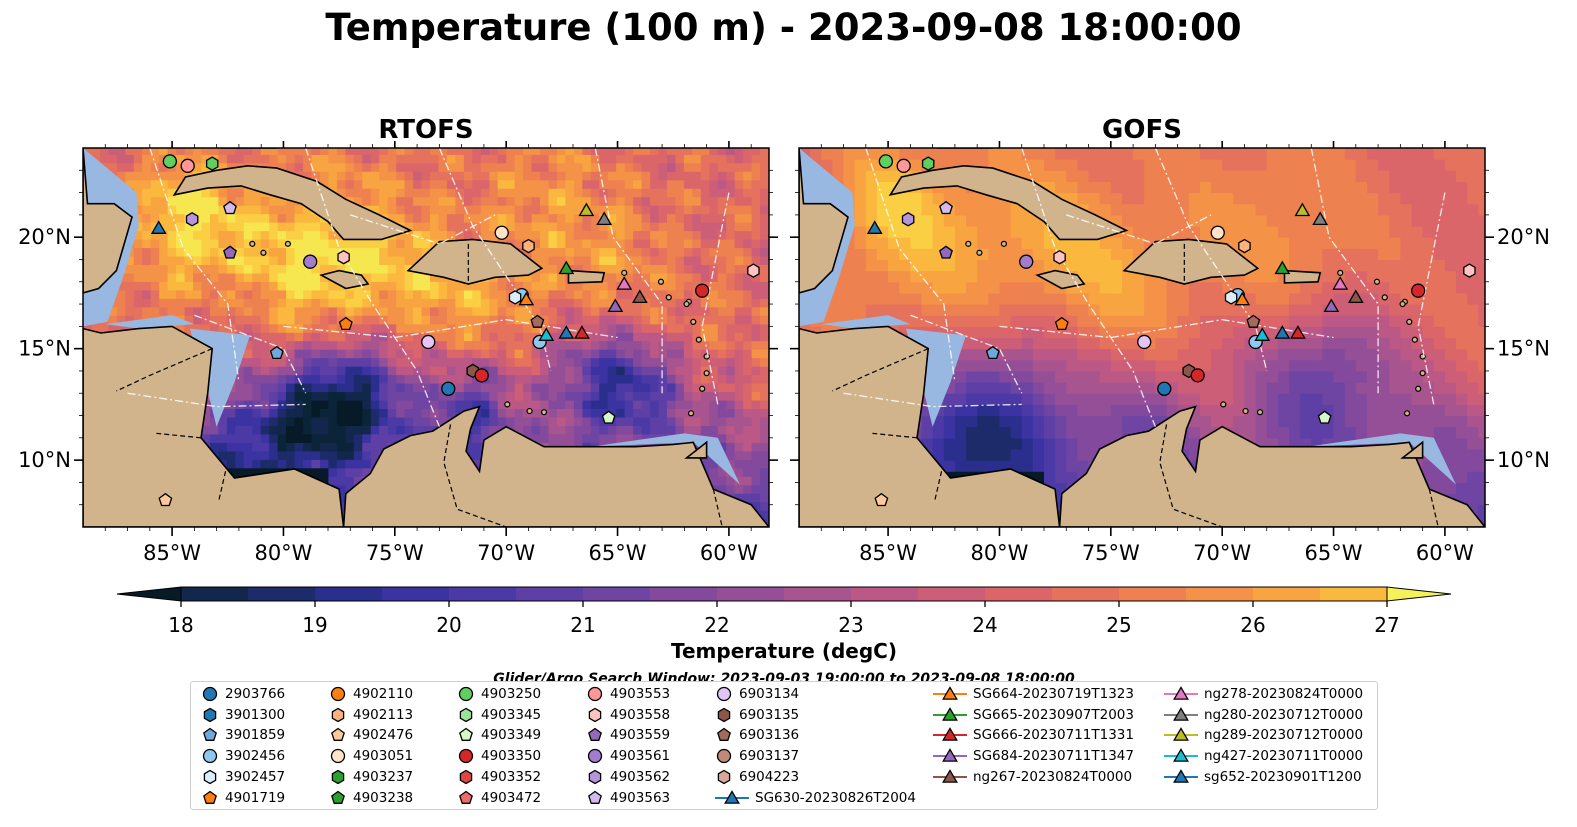  I want to click on legend-entry: 4902110, so click(371, 694).